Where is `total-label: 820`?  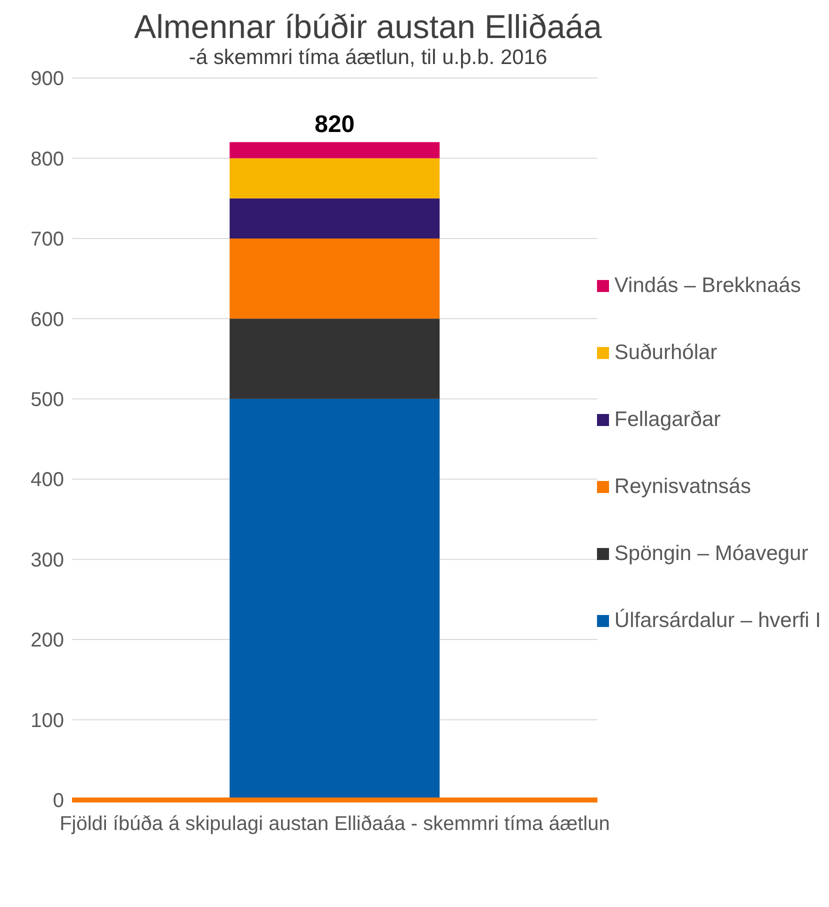 total-label: 820 is located at coordinates (334, 124).